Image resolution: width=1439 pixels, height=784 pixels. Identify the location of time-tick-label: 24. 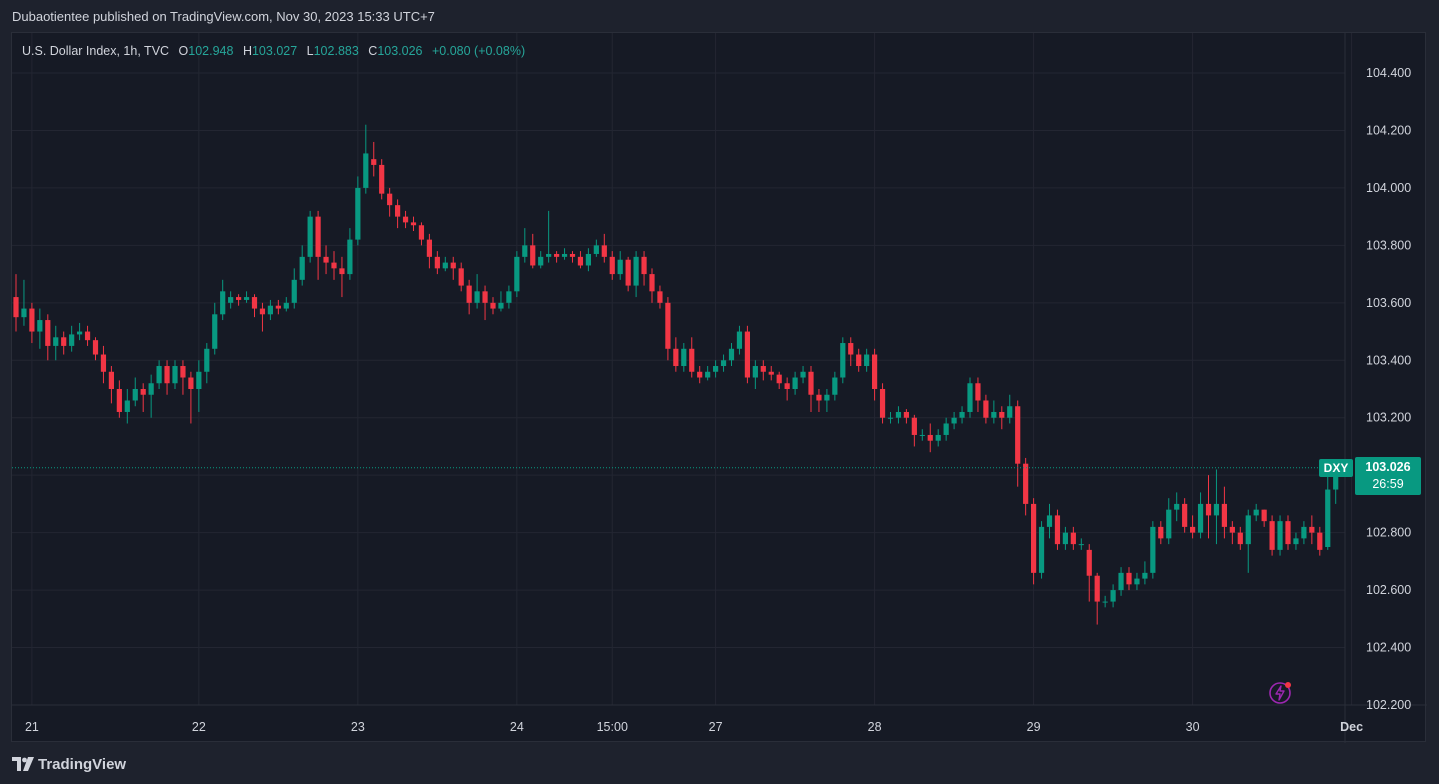
(517, 727).